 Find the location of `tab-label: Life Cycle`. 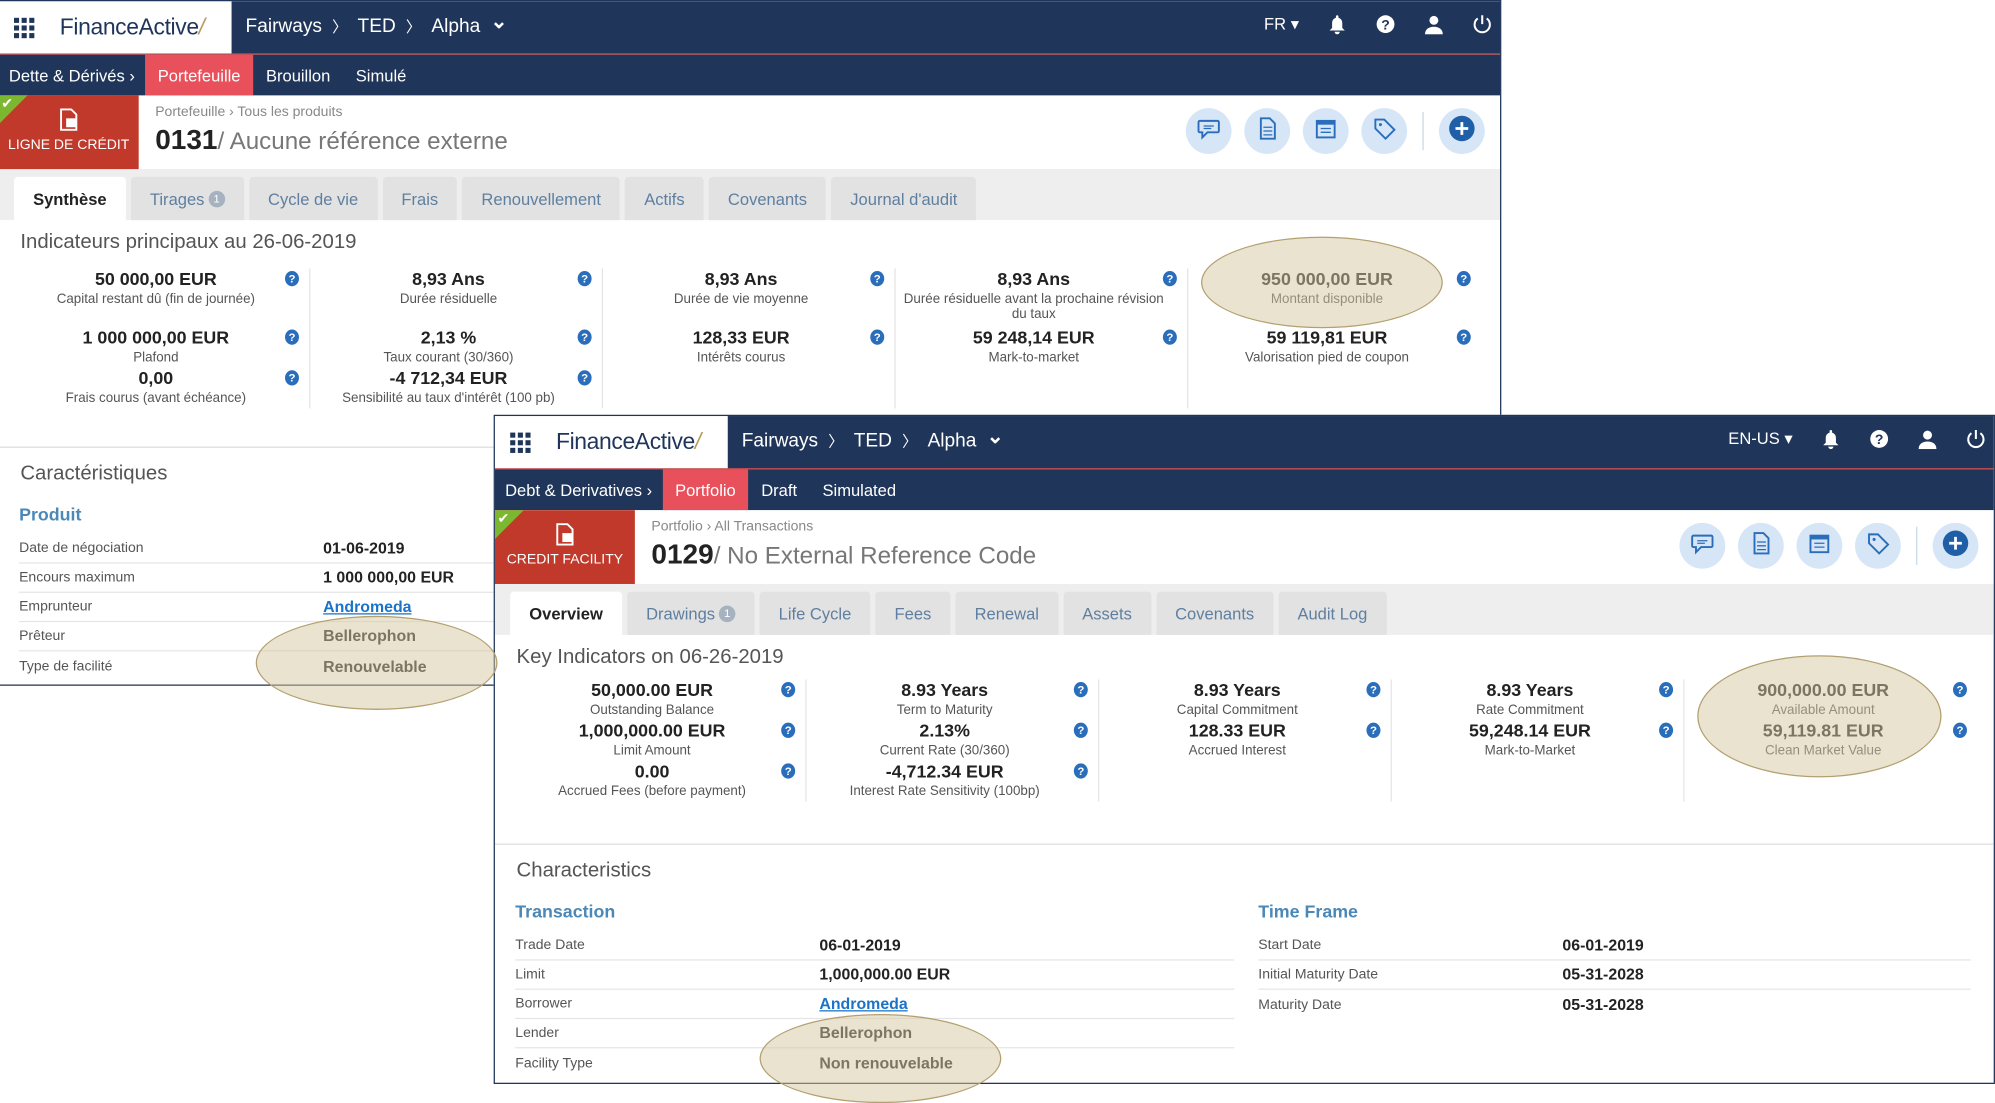

tab-label: Life Cycle is located at coordinates (815, 613).